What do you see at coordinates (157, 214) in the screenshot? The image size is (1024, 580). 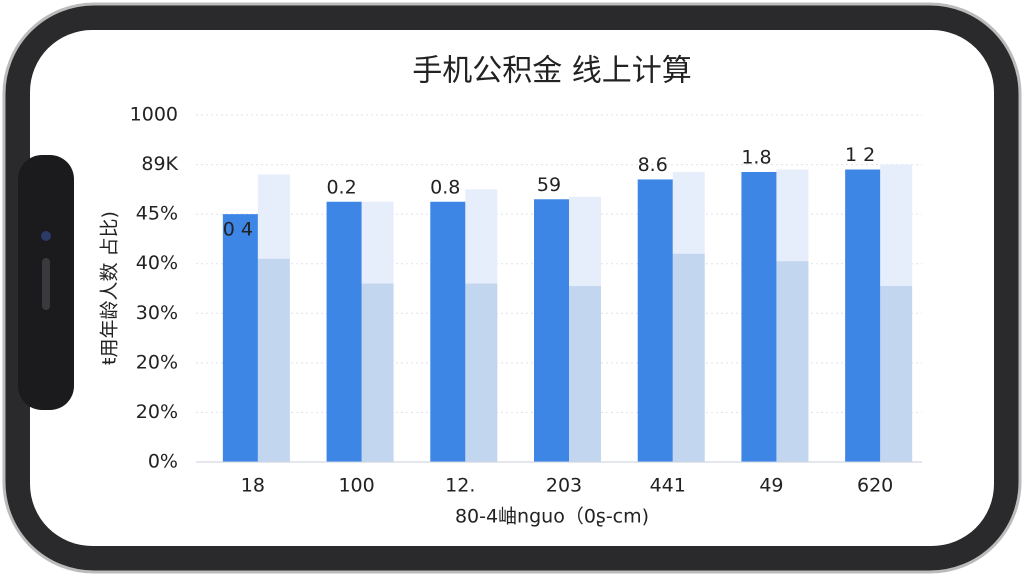 I see `y-tick-label: 45%` at bounding box center [157, 214].